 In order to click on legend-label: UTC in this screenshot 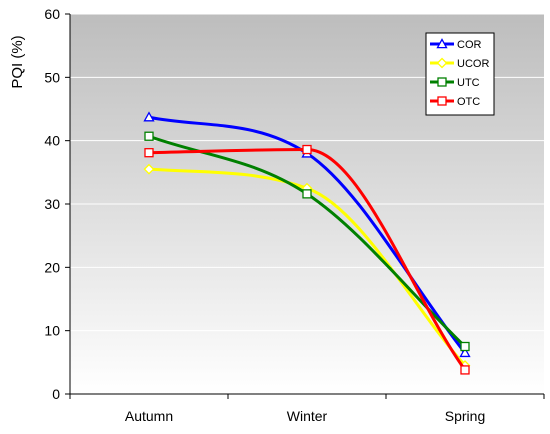, I will do `click(468, 83)`.